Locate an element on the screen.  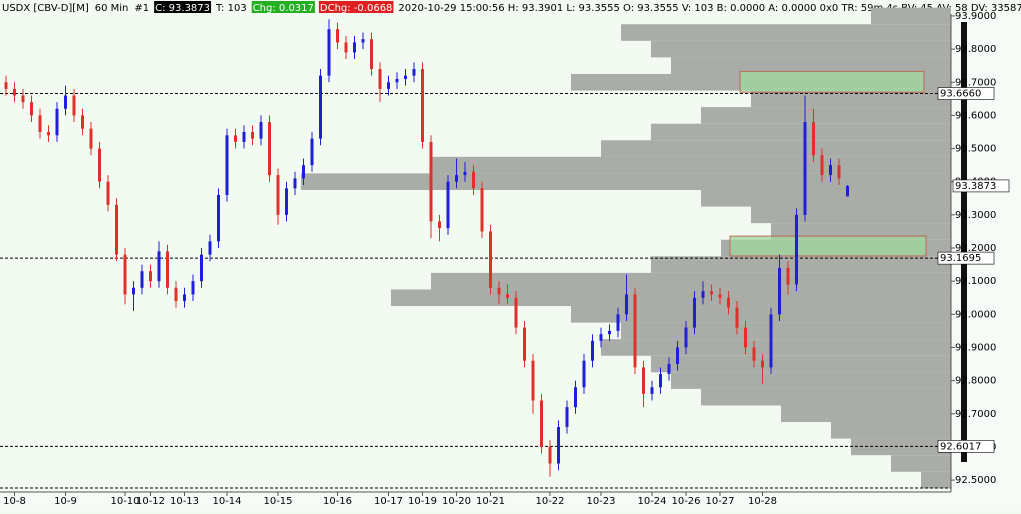
x-tick-label: 10-20 is located at coordinates (456, 501).